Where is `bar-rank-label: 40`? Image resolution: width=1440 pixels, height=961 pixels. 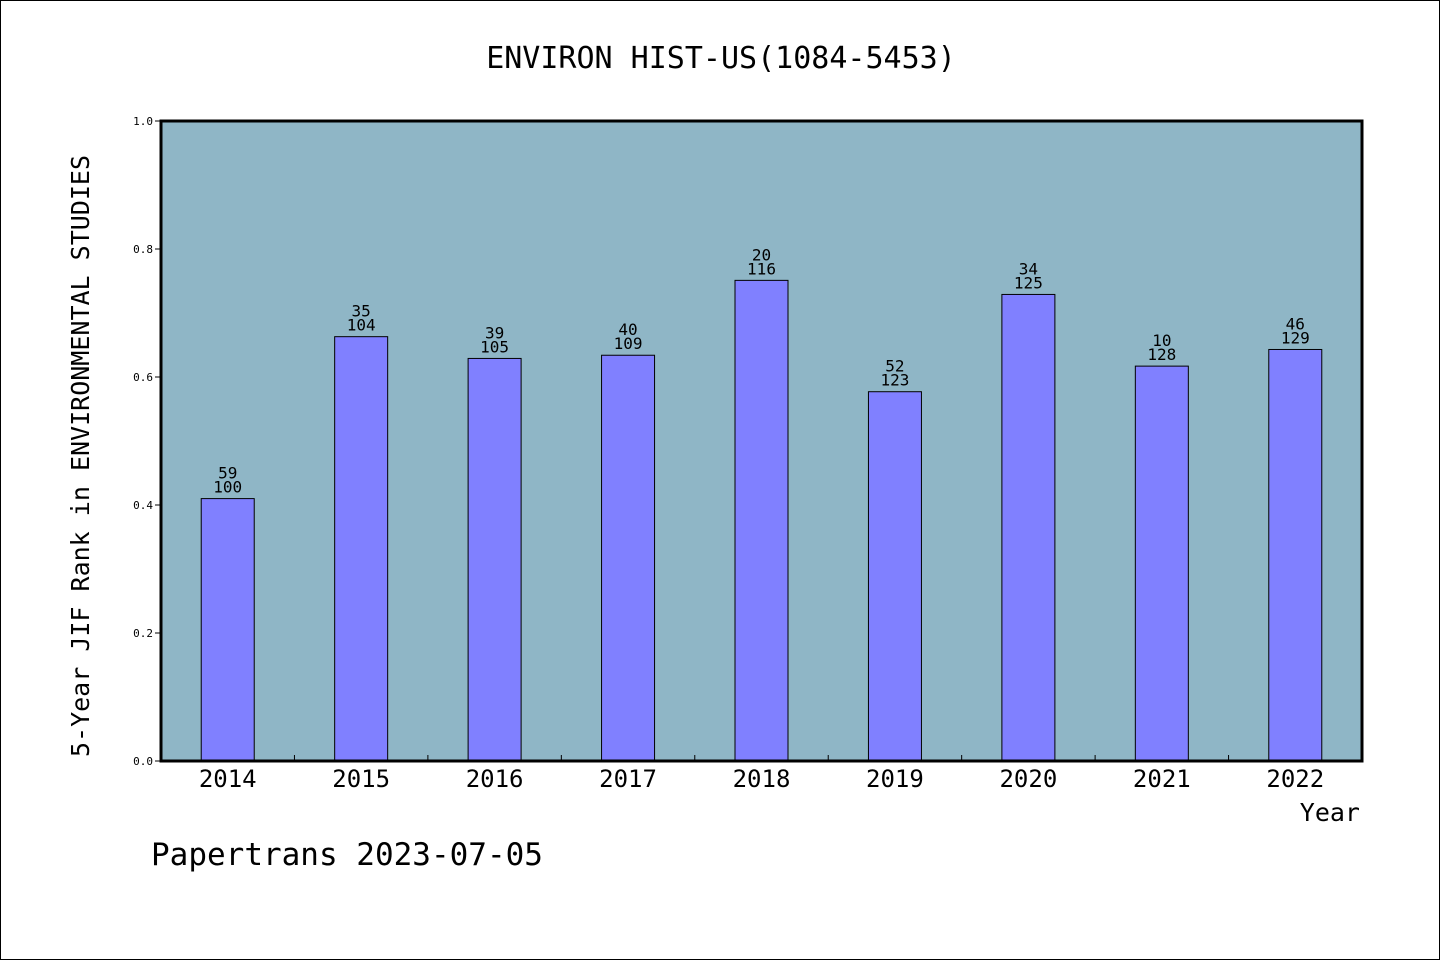 bar-rank-label: 40 is located at coordinates (627, 329).